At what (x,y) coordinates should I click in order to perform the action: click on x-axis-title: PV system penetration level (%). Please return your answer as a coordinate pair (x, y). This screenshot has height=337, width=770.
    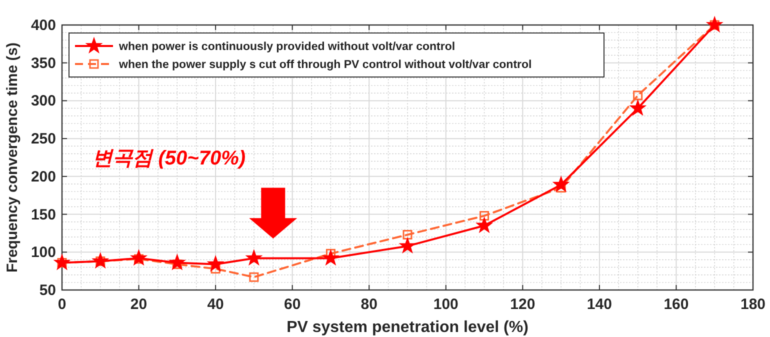
    Looking at the image, I should click on (407, 327).